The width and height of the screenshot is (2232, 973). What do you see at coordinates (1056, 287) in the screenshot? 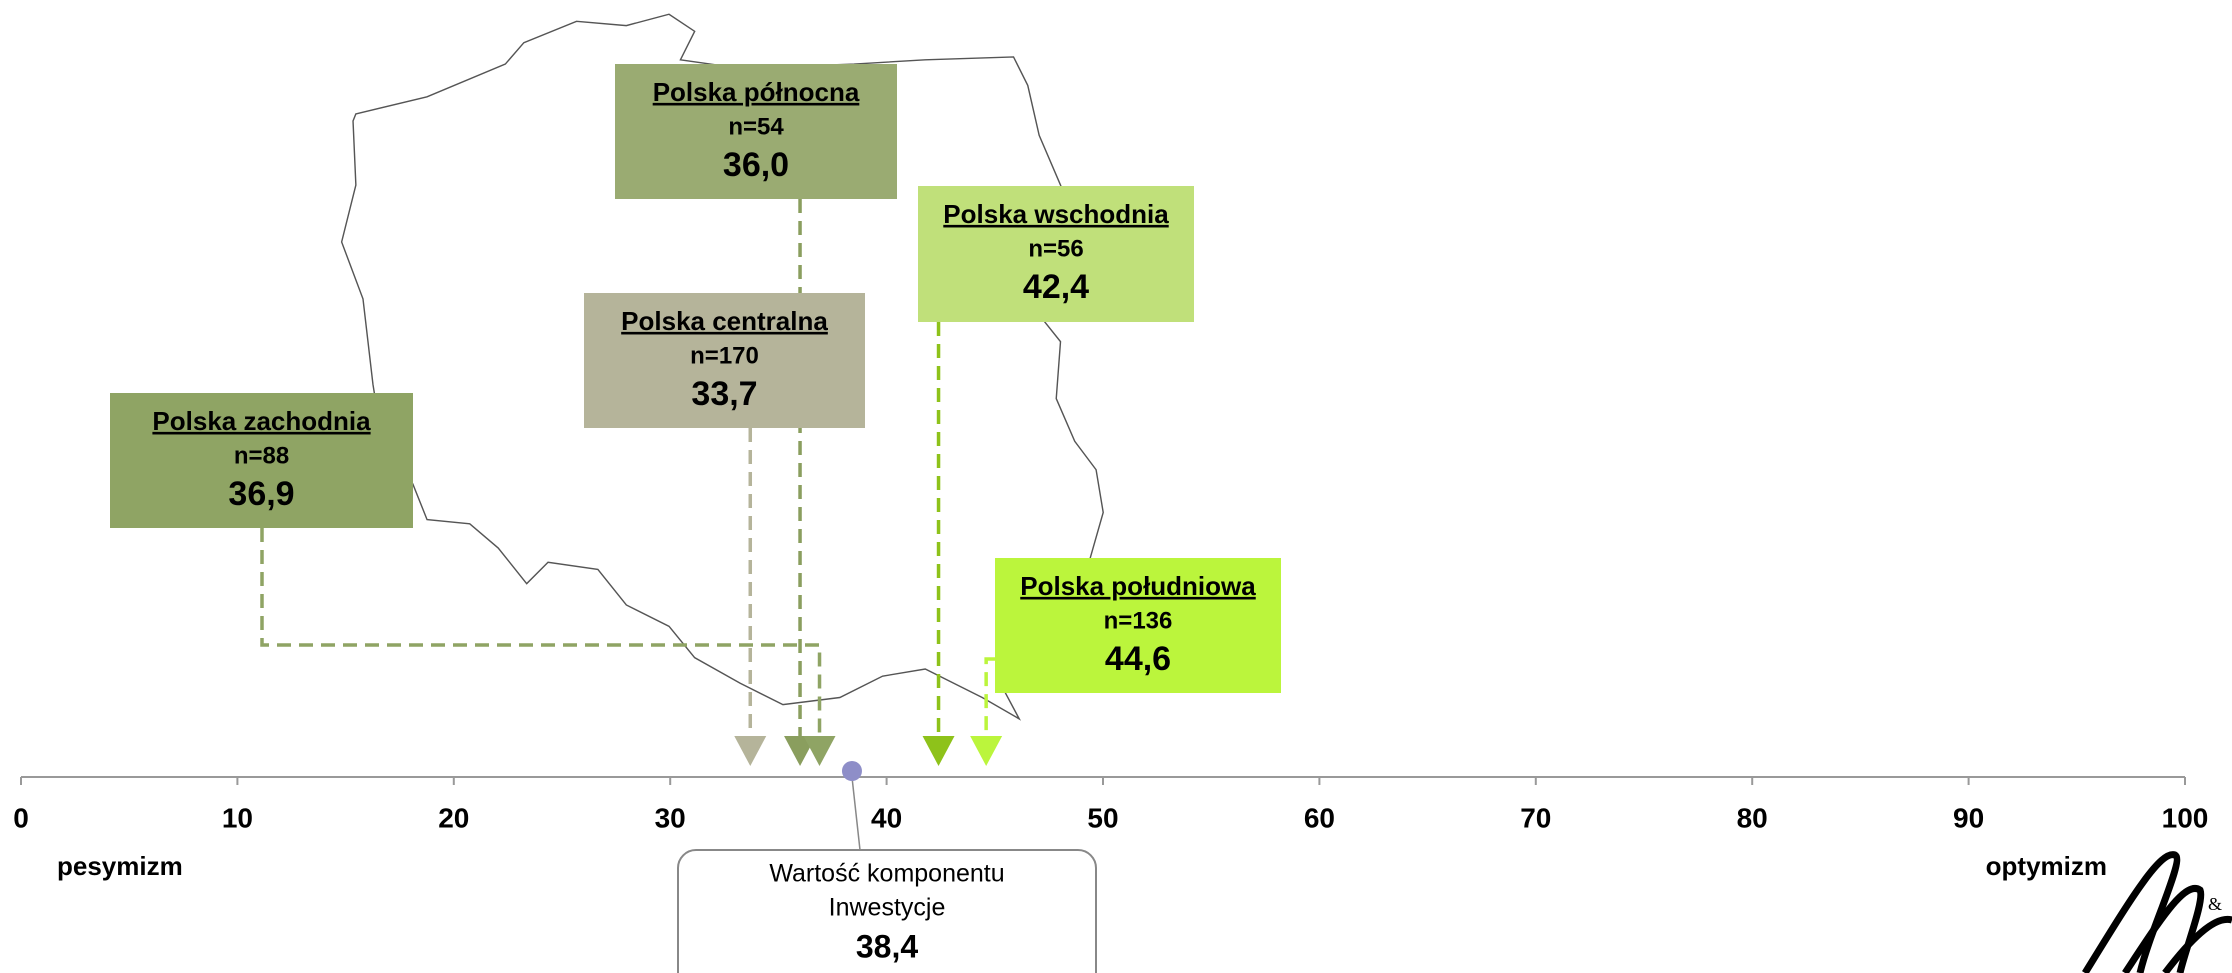
I see `region-value: 42,4` at bounding box center [1056, 287].